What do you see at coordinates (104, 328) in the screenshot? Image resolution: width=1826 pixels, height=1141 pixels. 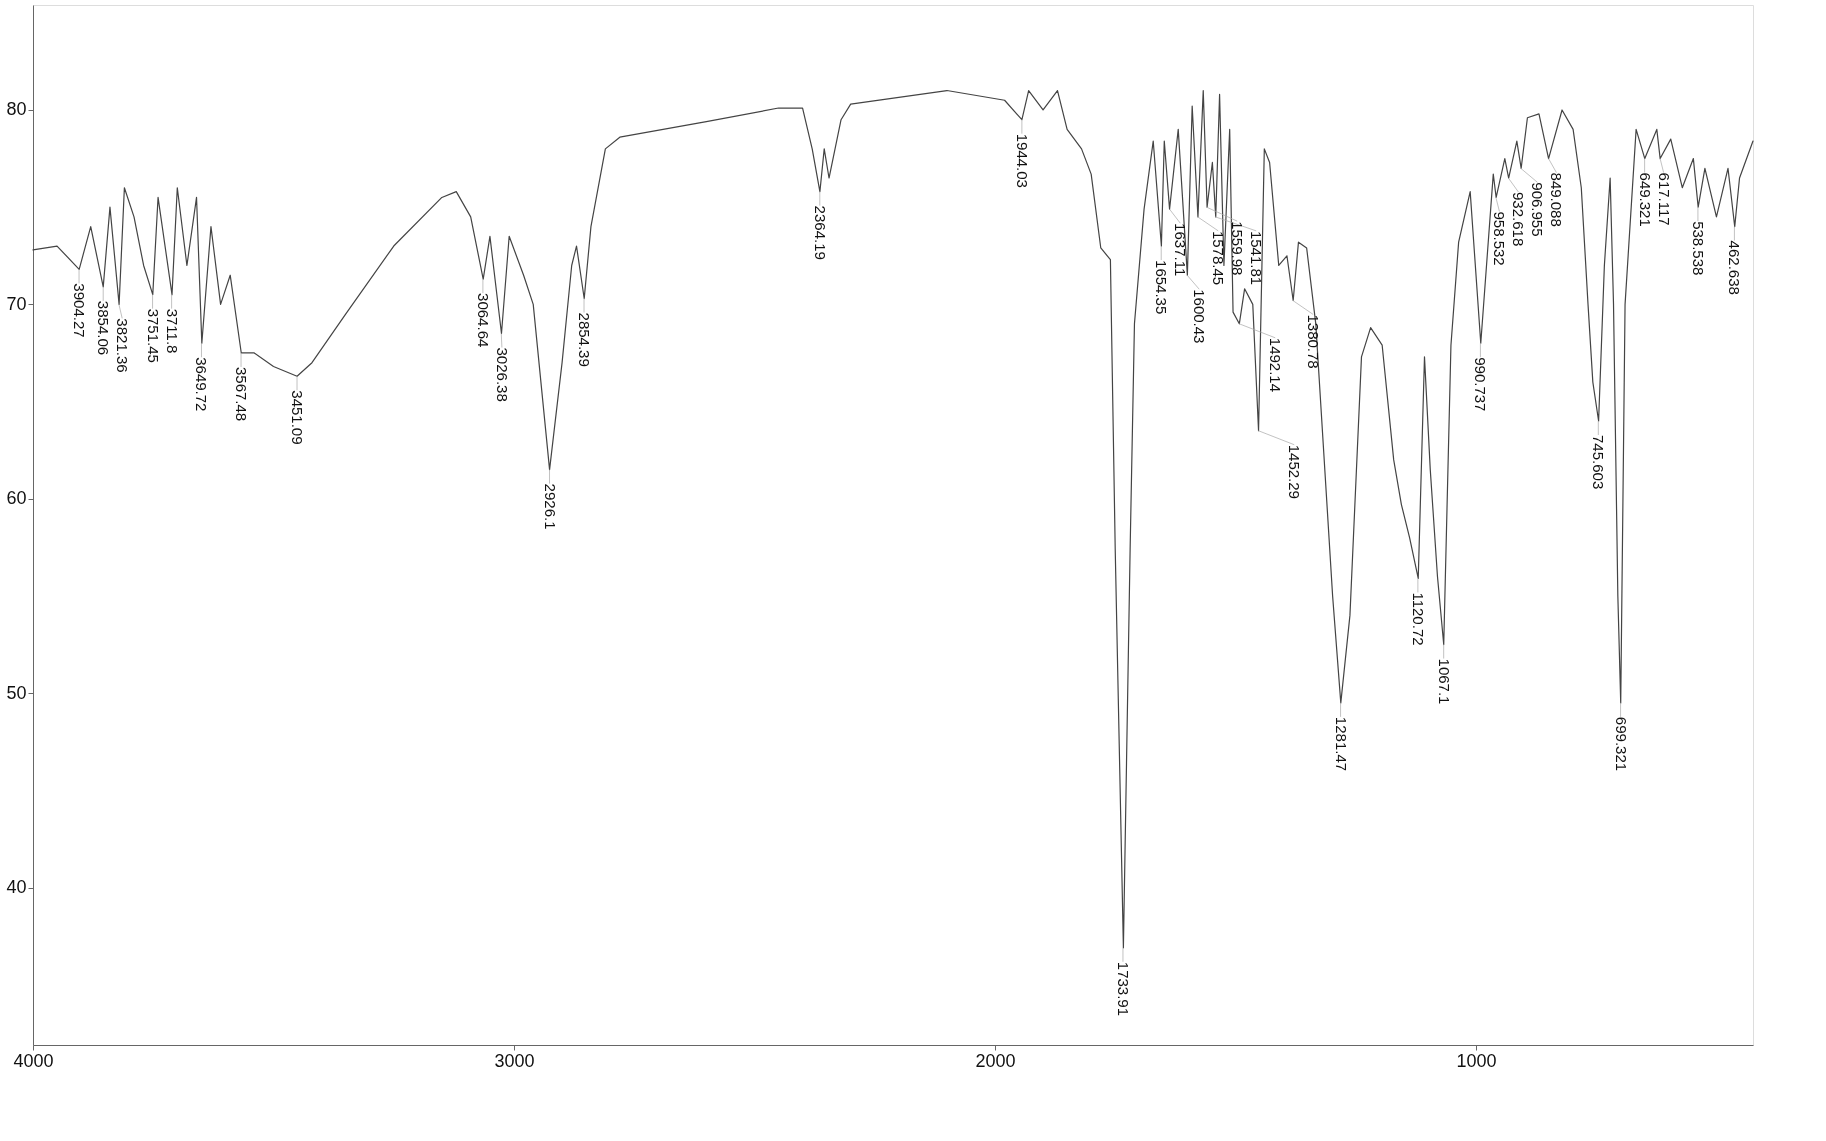 I see `annotation: 3854.06` at bounding box center [104, 328].